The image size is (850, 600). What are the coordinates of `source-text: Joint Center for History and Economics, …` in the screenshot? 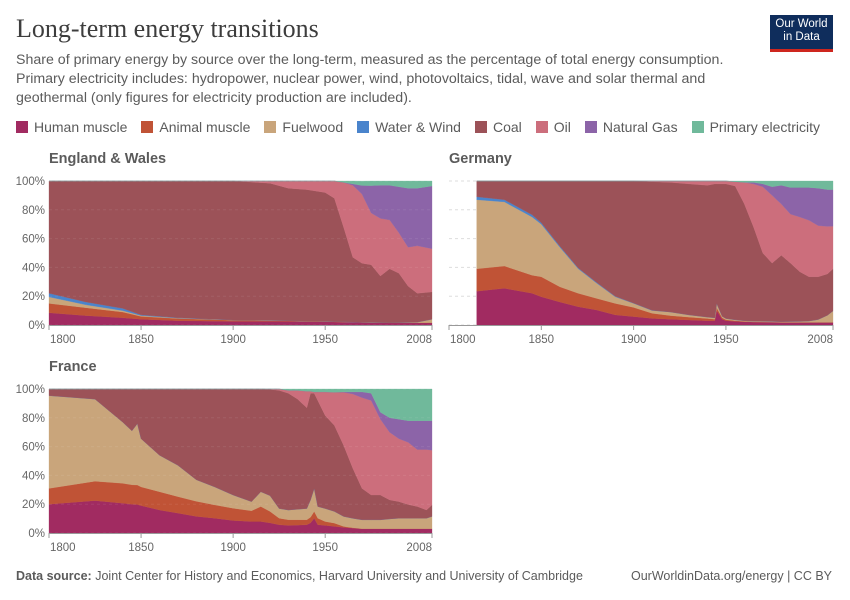 It's located at (339, 576).